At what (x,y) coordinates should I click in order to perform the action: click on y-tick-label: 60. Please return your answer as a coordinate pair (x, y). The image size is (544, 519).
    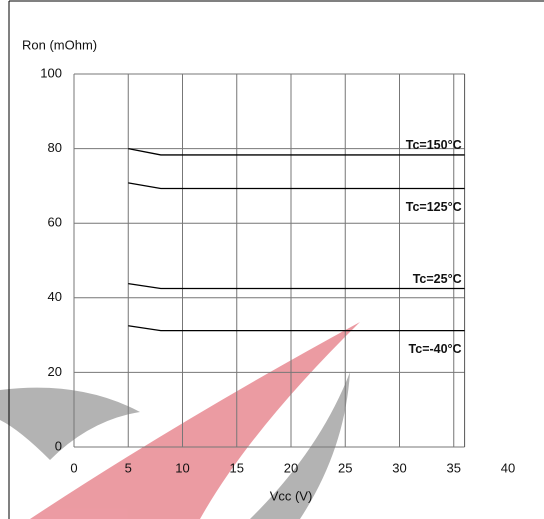
    Looking at the image, I should click on (55, 222).